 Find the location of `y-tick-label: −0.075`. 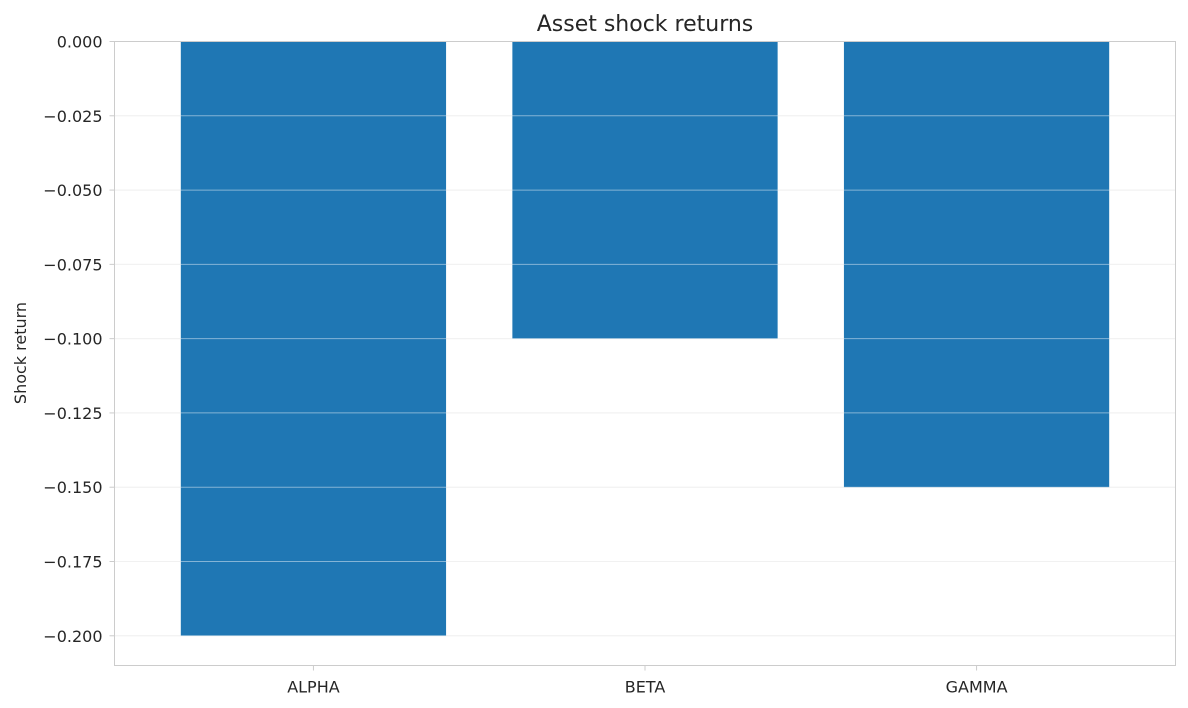

y-tick-label: −0.075 is located at coordinates (72, 264).